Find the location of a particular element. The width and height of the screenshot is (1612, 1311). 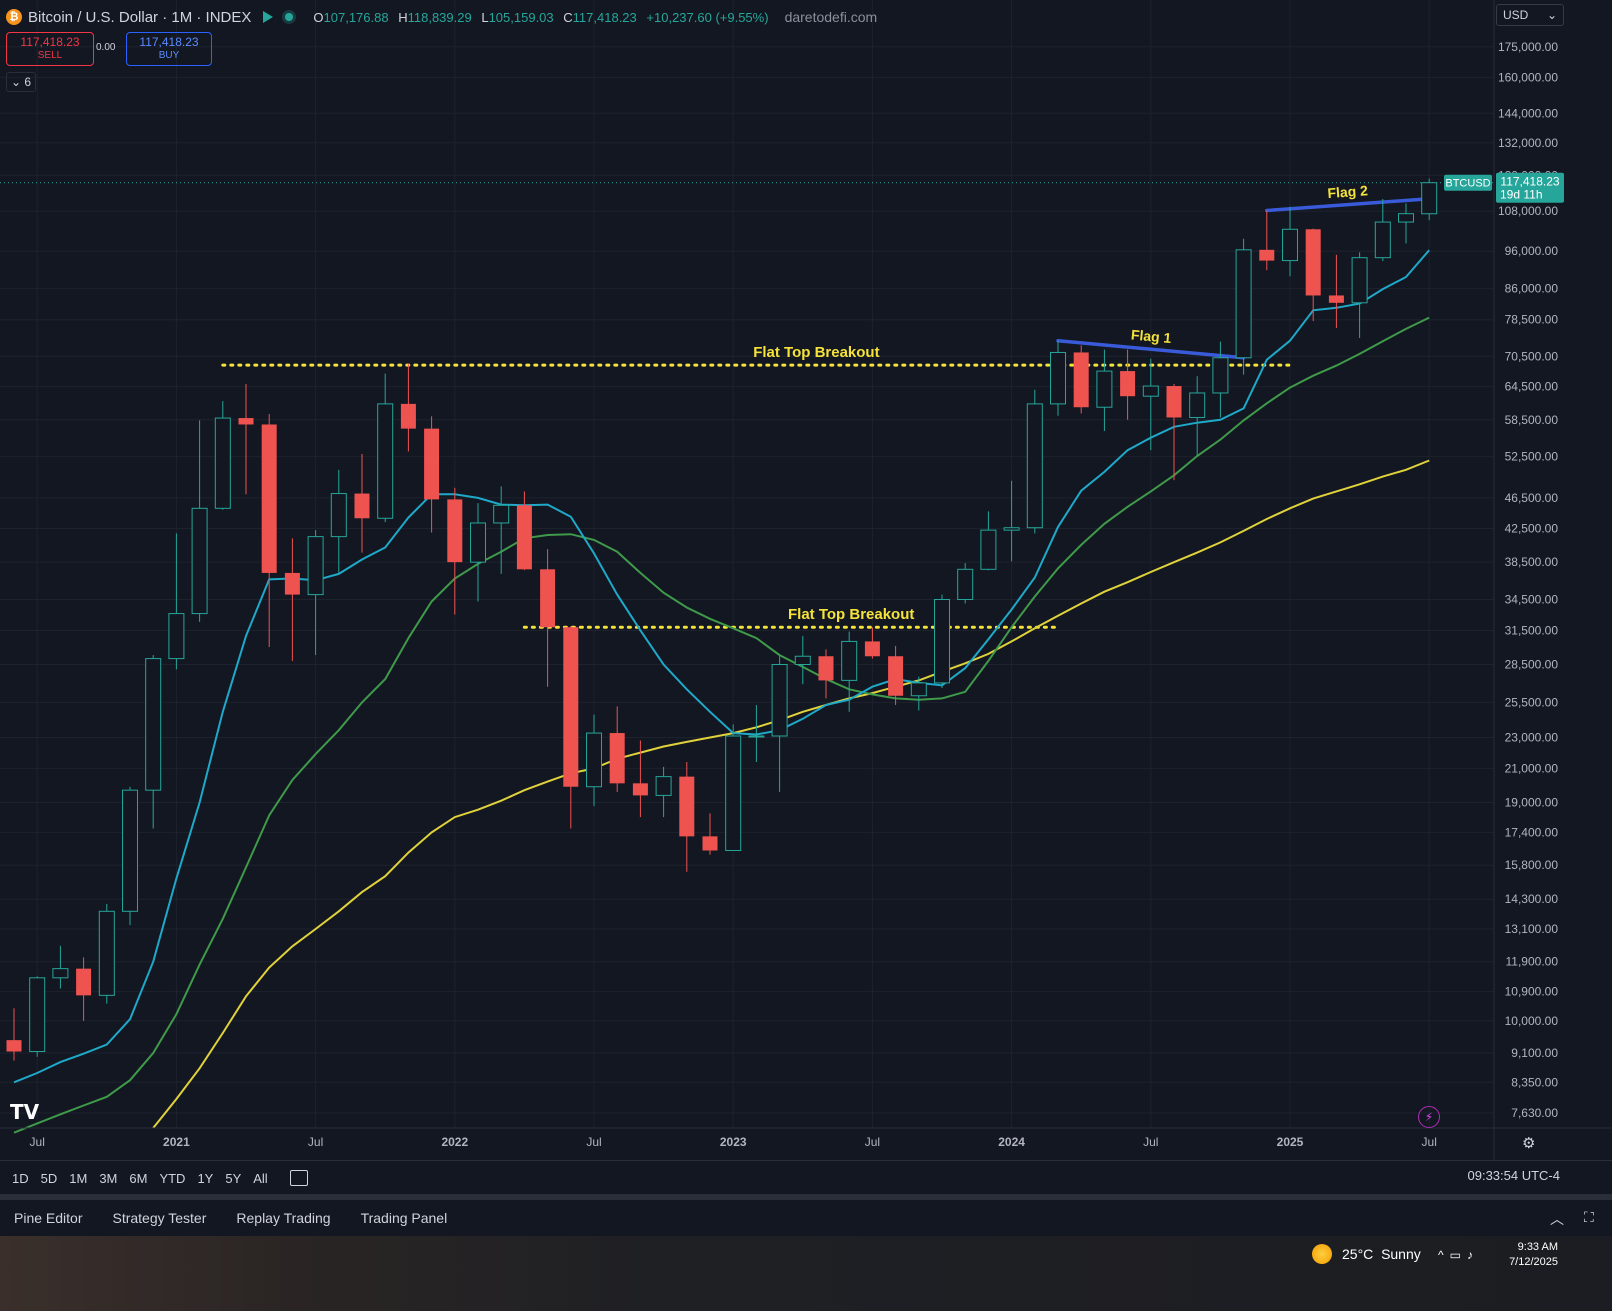

chevron-up-icon: ︿ is located at coordinates (1557, 1219).